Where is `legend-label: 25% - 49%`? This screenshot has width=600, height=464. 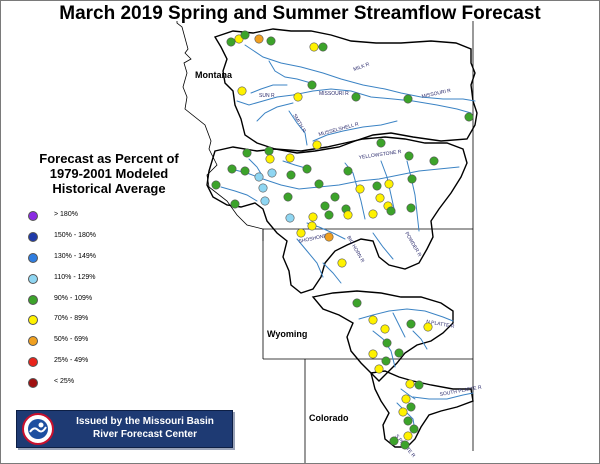
legend-label: 25% - 49% is located at coordinates (71, 361).